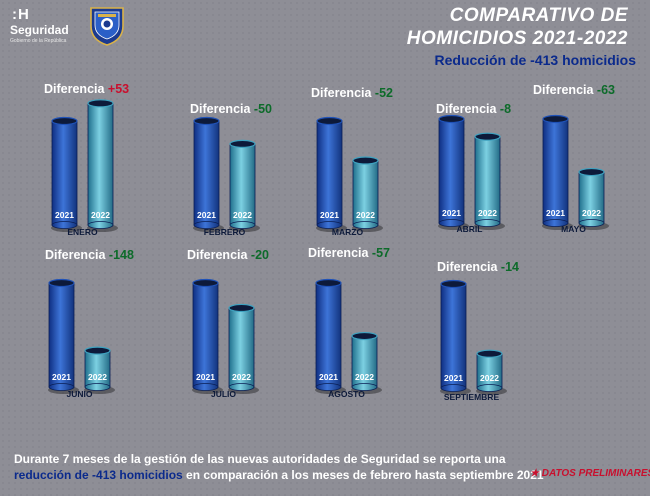 The image size is (650, 496). What do you see at coordinates (349, 253) in the screenshot?
I see `diff-label-agosto: Diferencia -57` at bounding box center [349, 253].